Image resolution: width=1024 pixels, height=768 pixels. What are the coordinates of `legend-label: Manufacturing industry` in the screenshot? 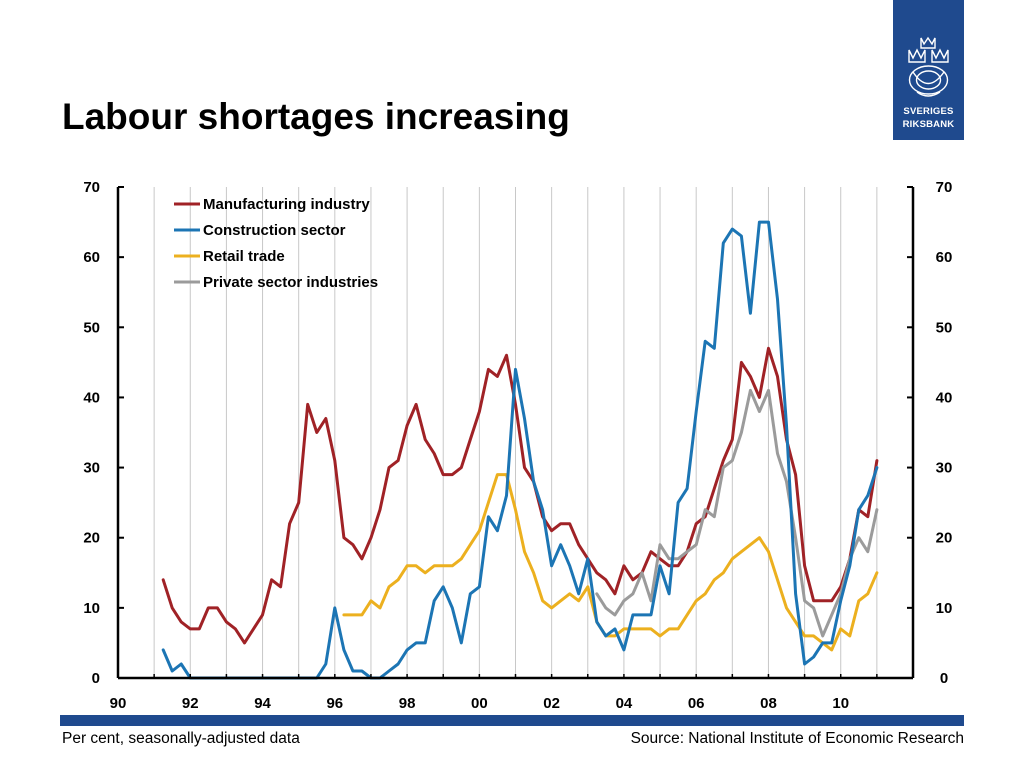 It's located at (286, 204).